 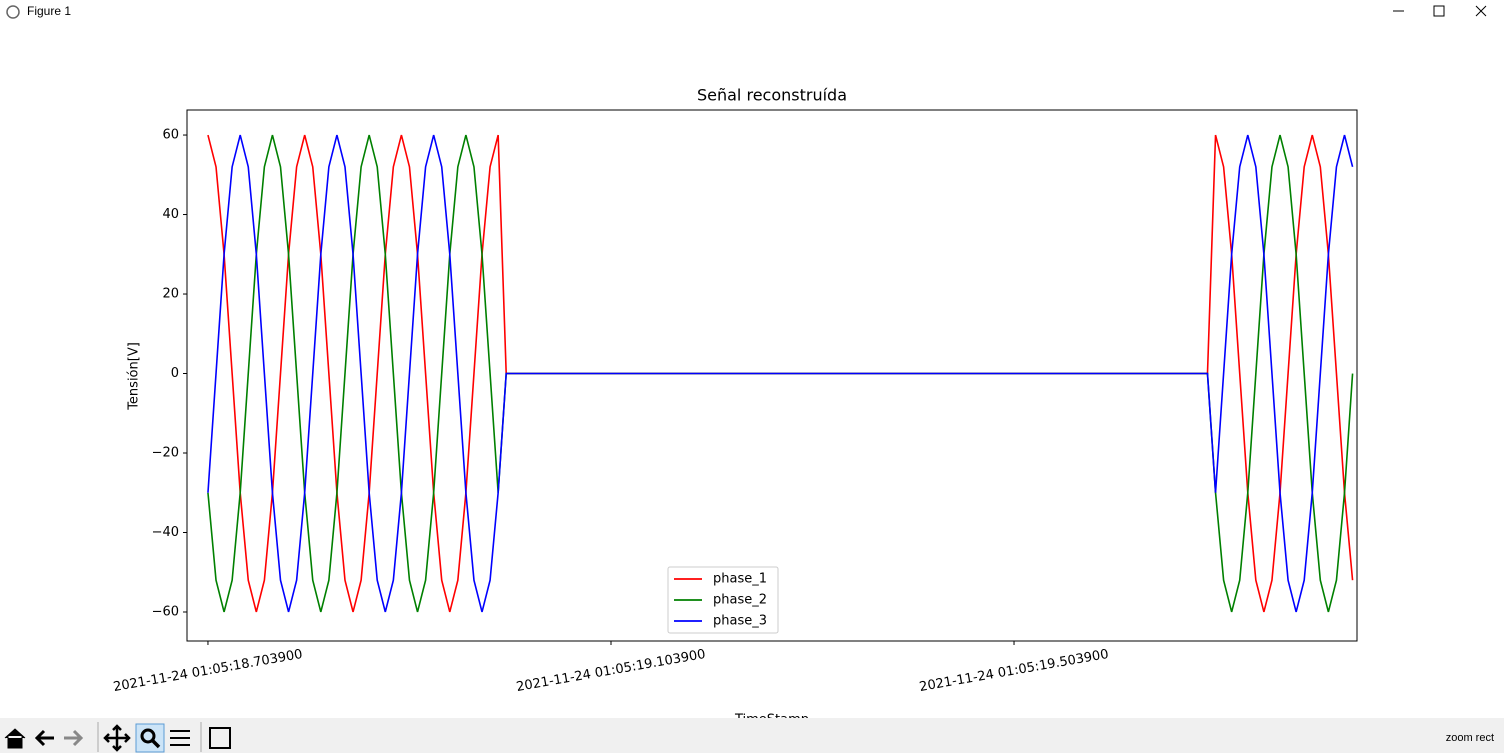 I want to click on pan-button, so click(x=117, y=738).